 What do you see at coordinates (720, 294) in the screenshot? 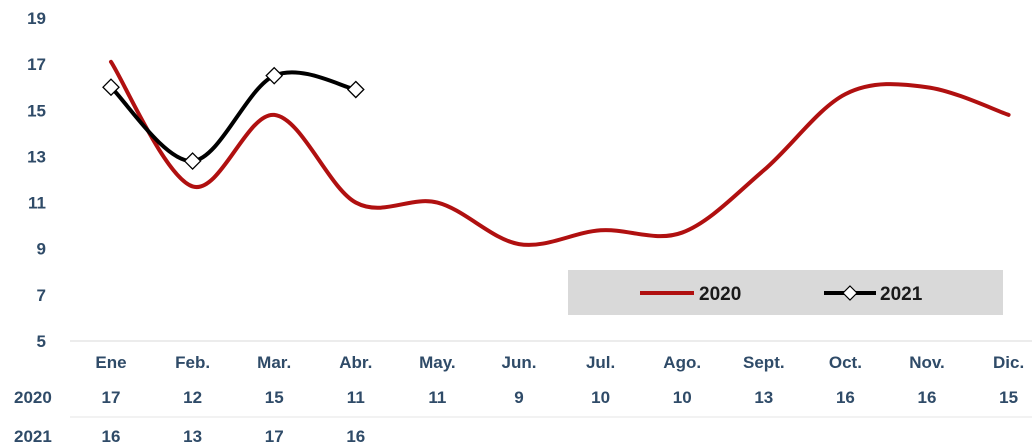
I see `legend-label-2020: 2020` at bounding box center [720, 294].